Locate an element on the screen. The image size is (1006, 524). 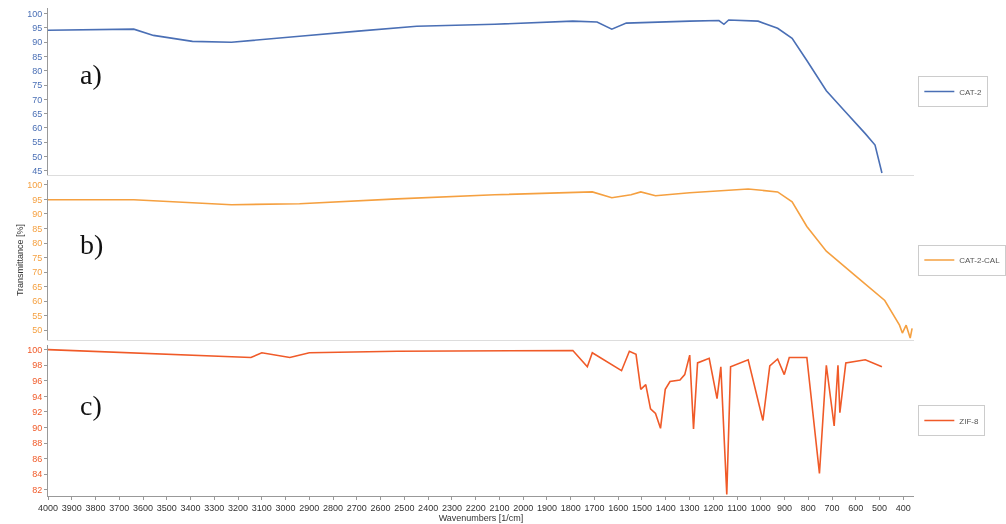
x-tick-label: 400 is located at coordinates (903, 507).